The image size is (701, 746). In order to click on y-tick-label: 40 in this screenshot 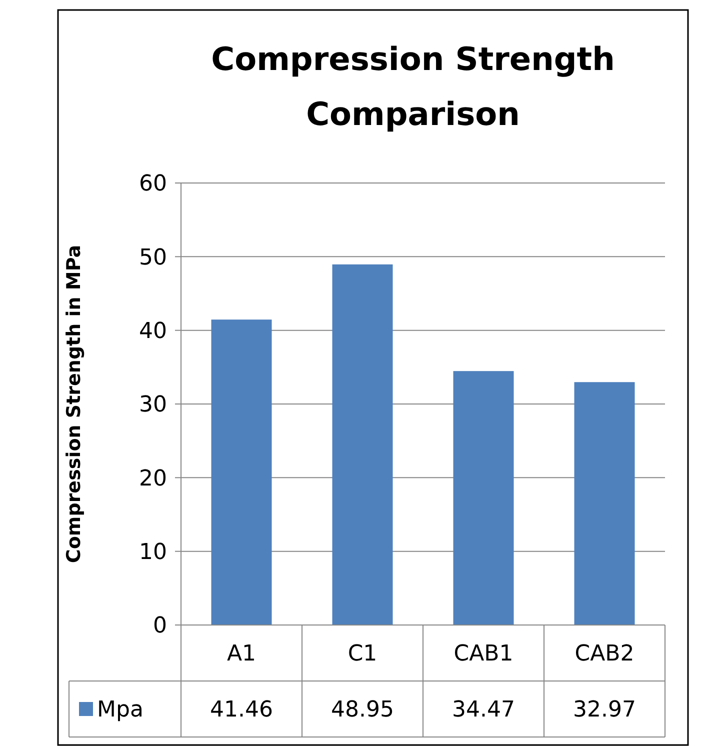, I will do `click(153, 331)`.